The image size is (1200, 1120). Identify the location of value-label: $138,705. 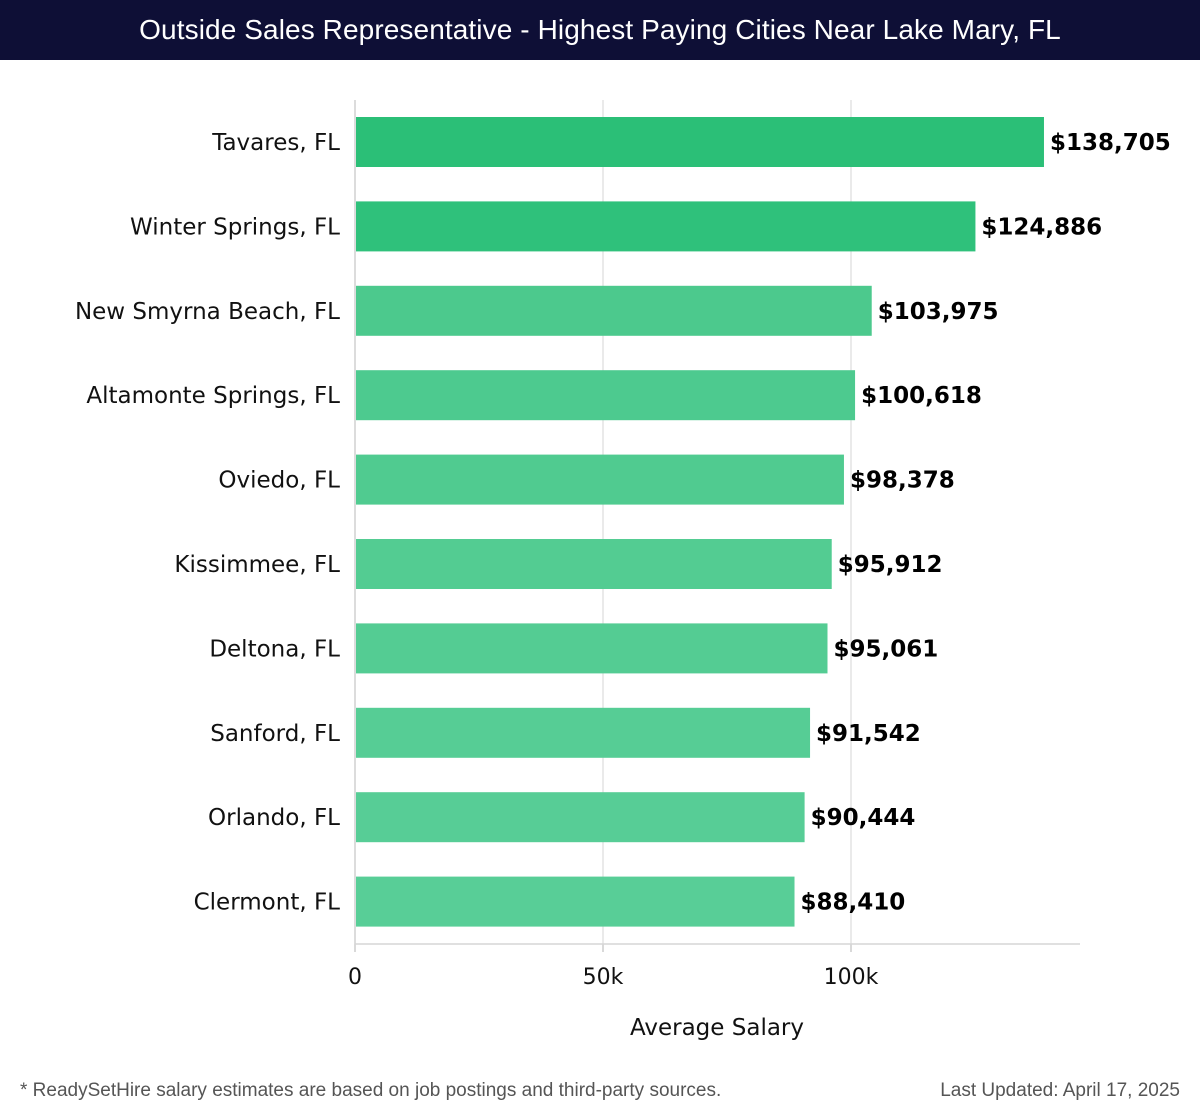
(1110, 143).